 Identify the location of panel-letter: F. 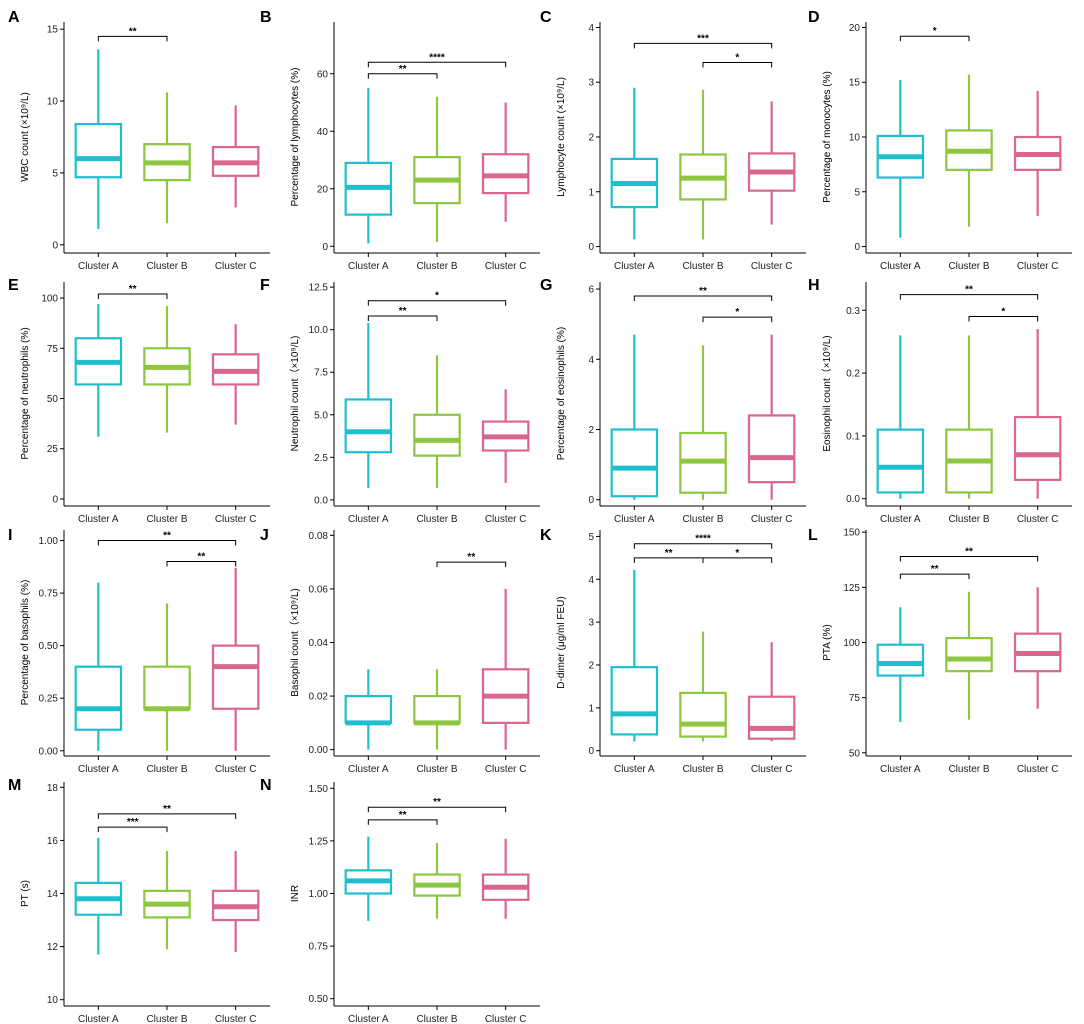
(265, 285).